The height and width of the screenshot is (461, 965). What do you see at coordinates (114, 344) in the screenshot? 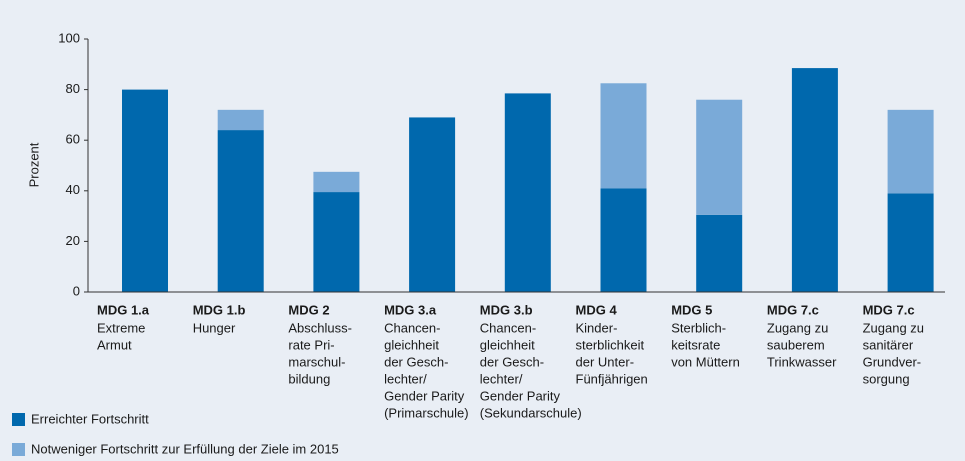
I see `x-tick-description: Armut` at bounding box center [114, 344].